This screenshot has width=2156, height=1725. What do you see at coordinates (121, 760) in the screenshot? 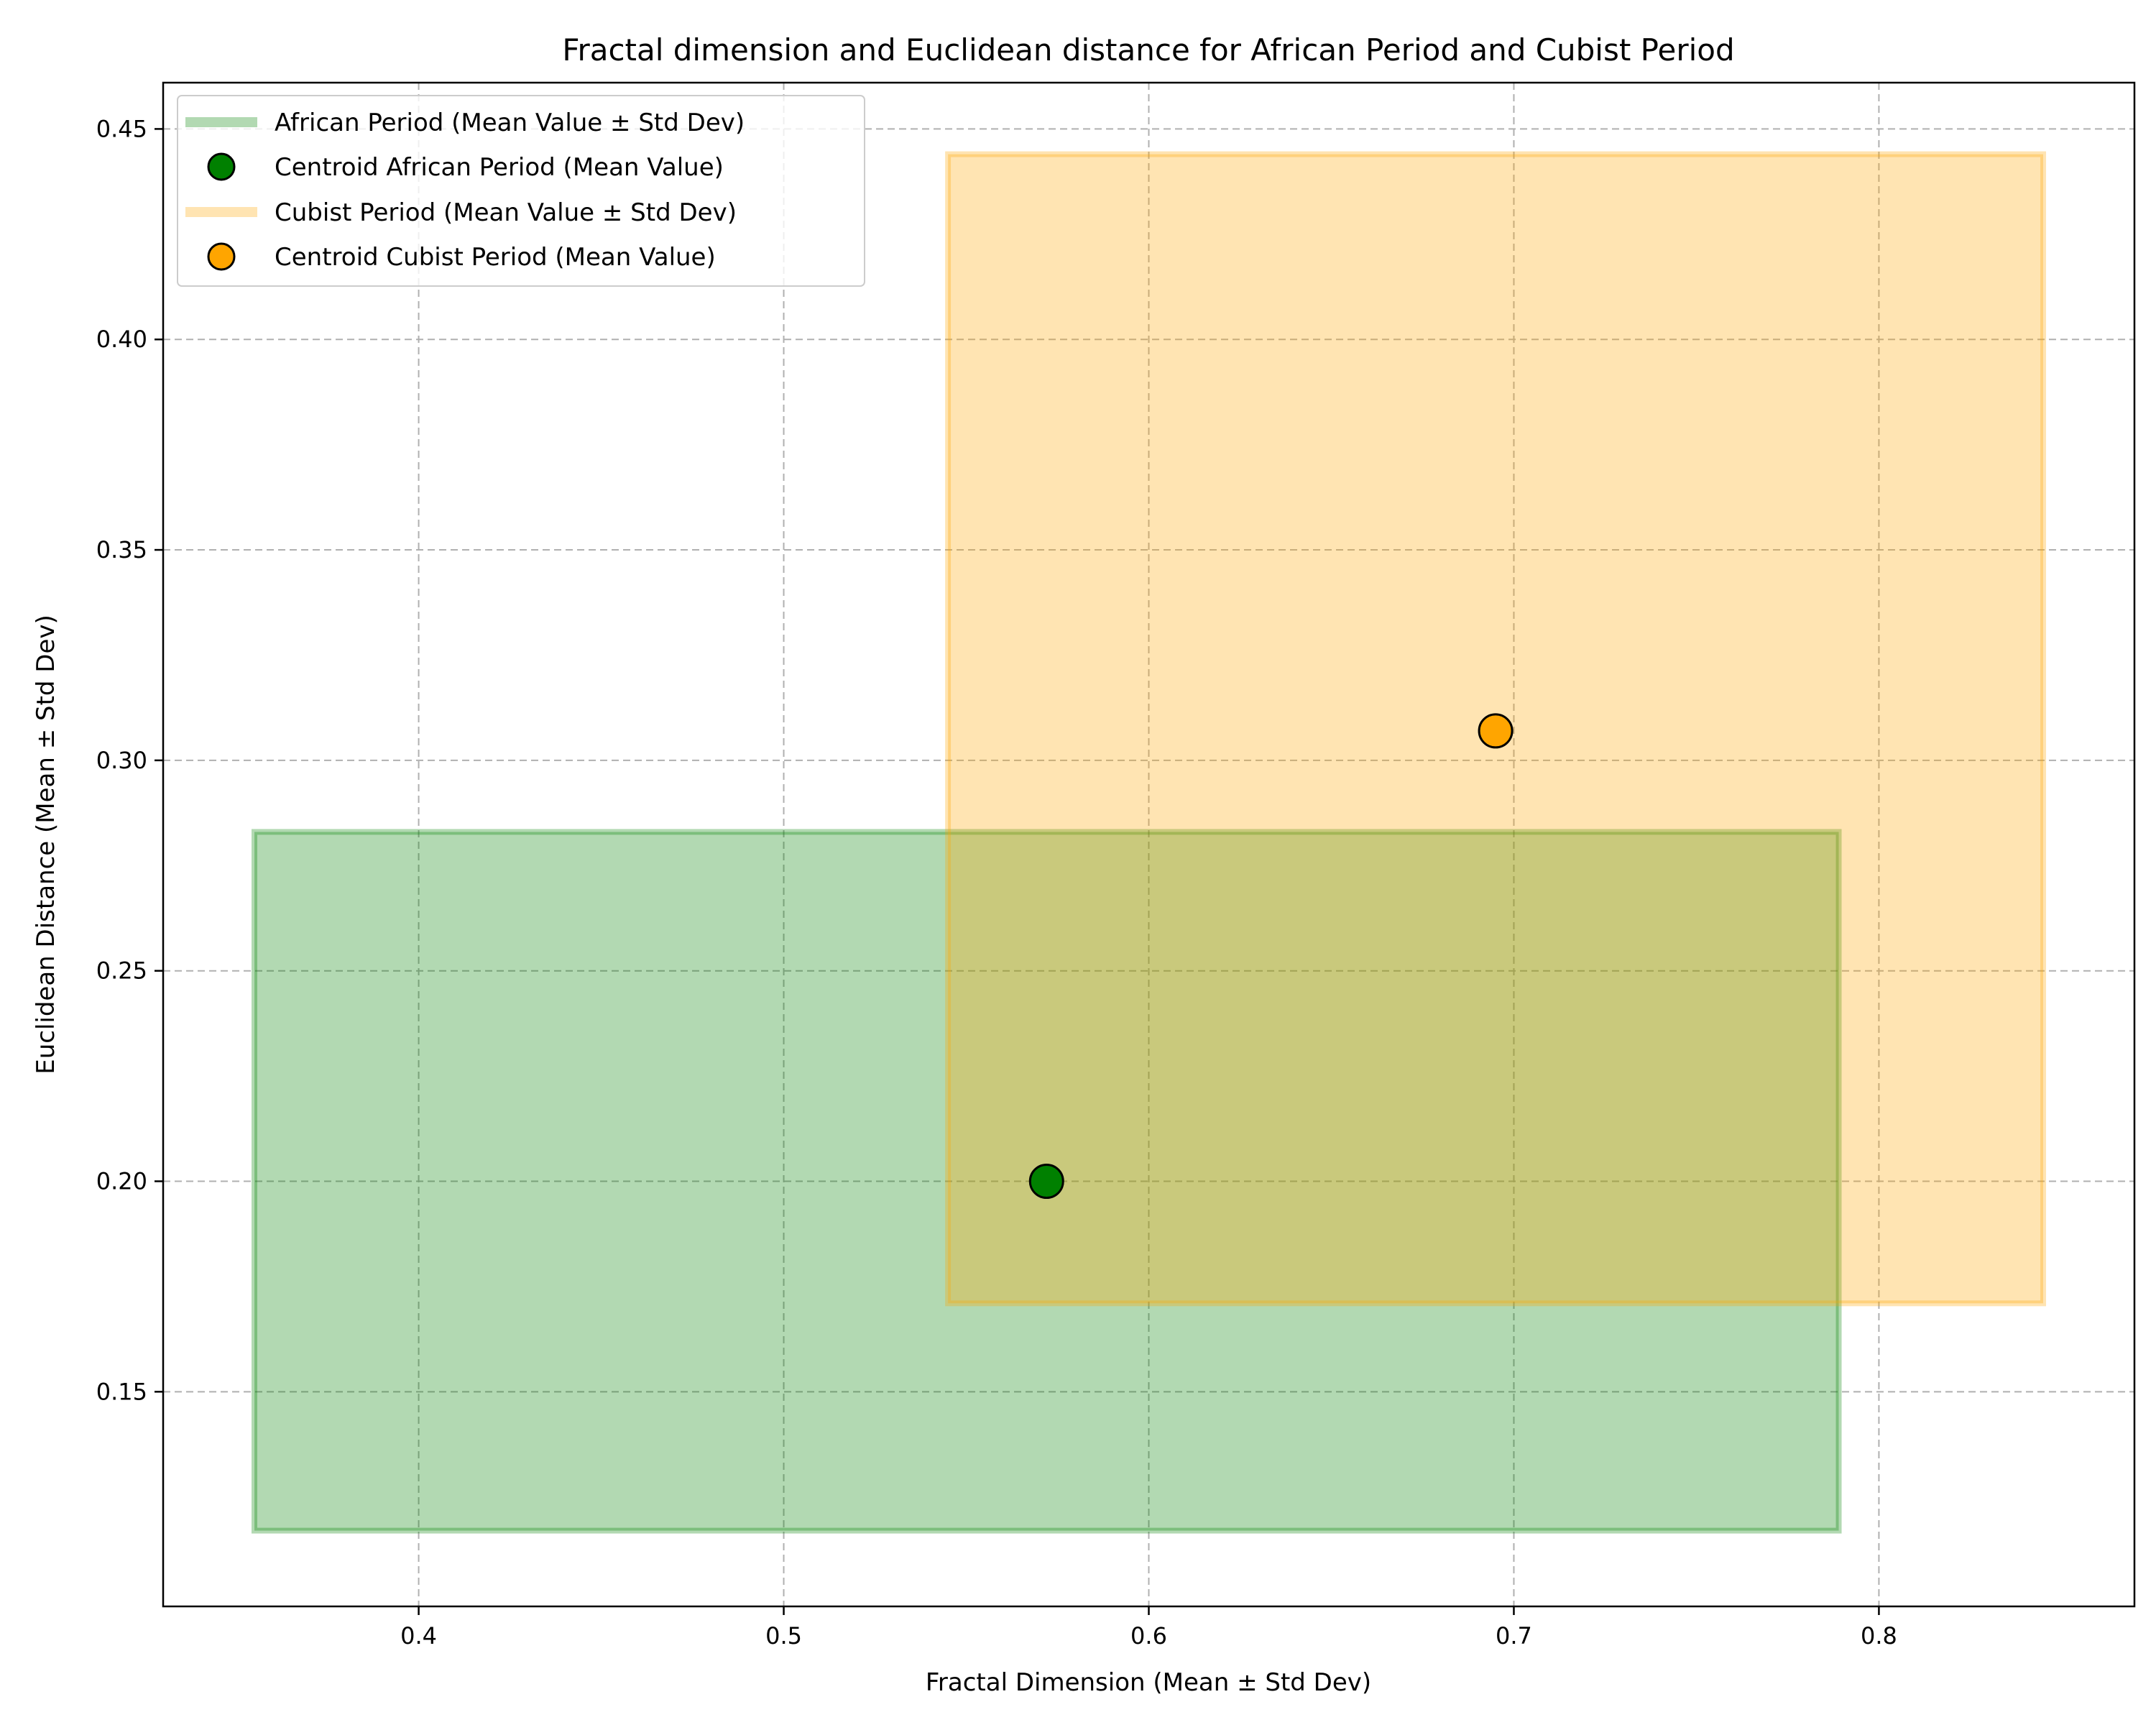
I see `y-tick-label: 0.30` at bounding box center [121, 760].